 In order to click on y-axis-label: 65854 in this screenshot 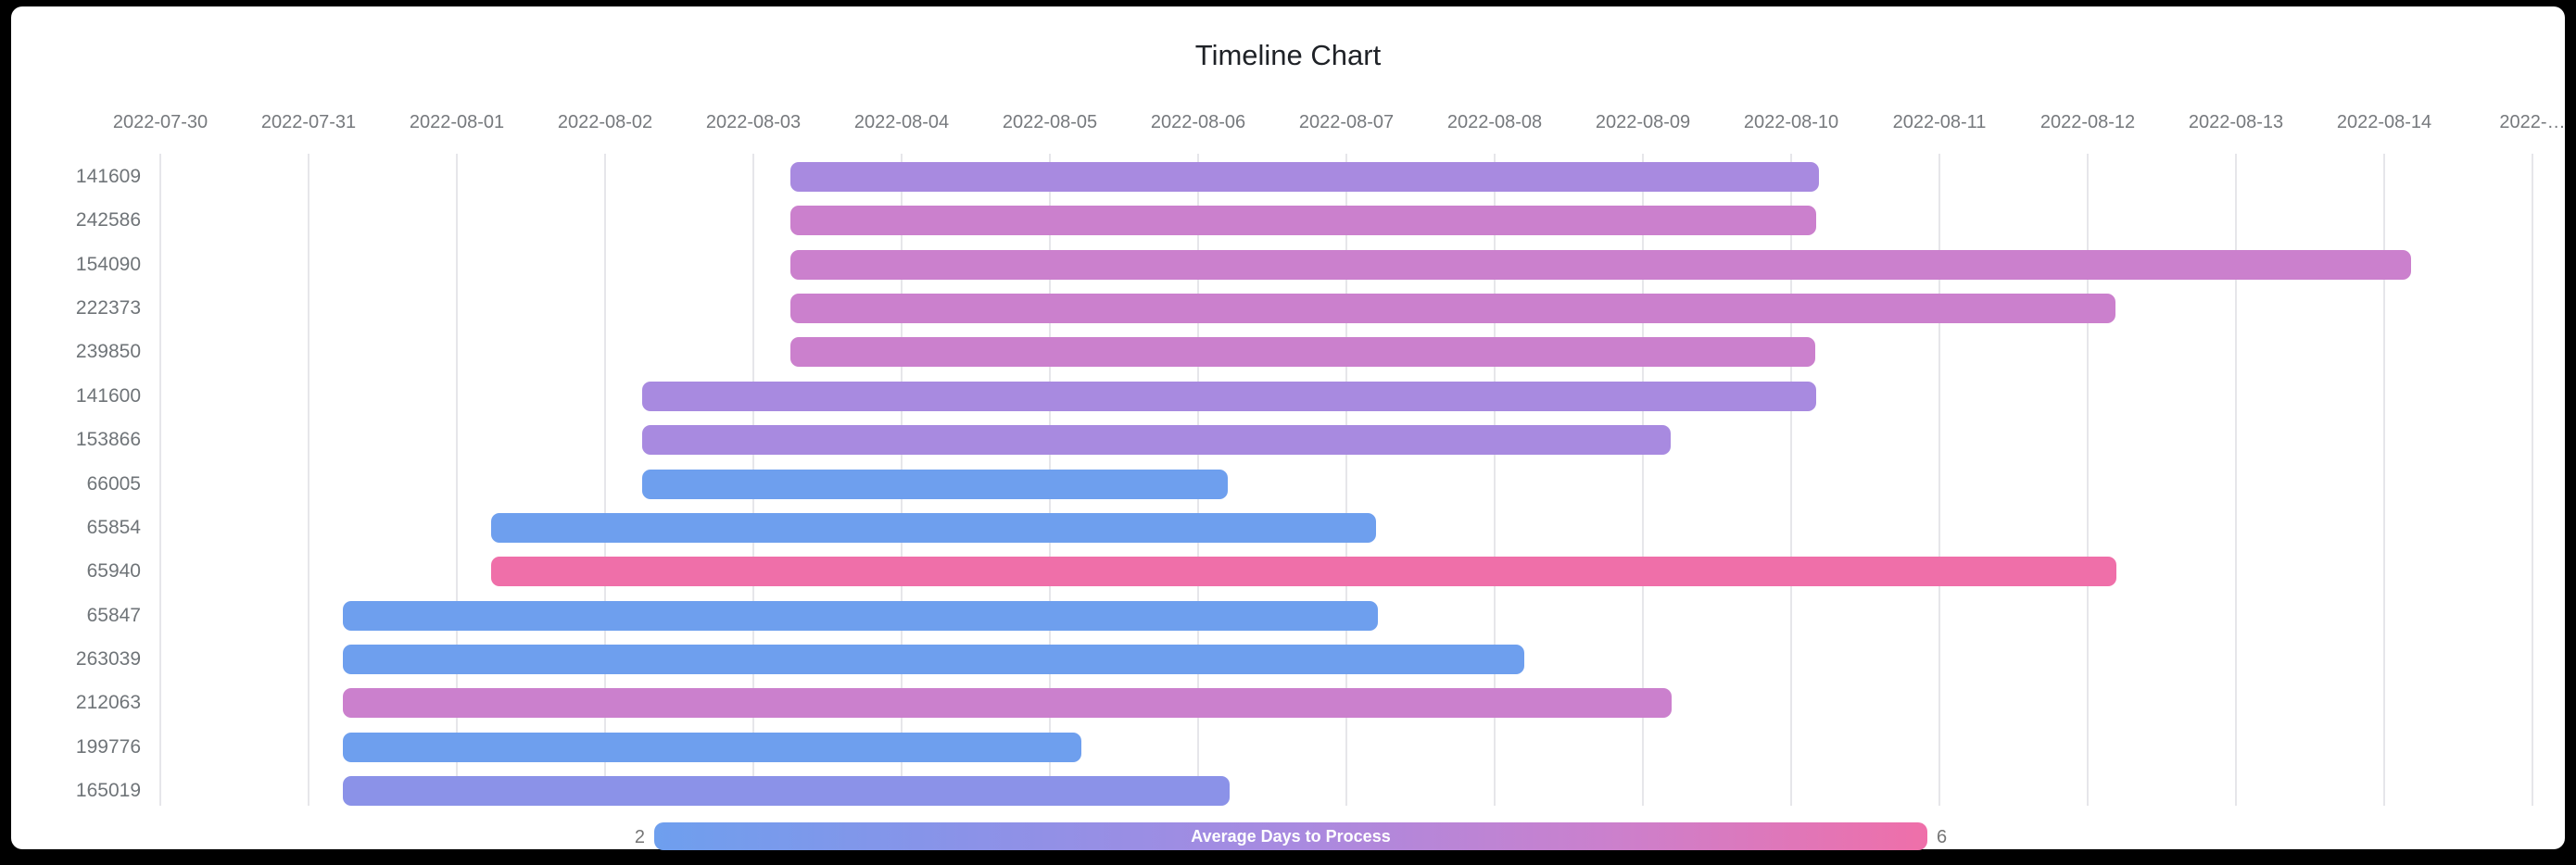, I will do `click(113, 527)`.